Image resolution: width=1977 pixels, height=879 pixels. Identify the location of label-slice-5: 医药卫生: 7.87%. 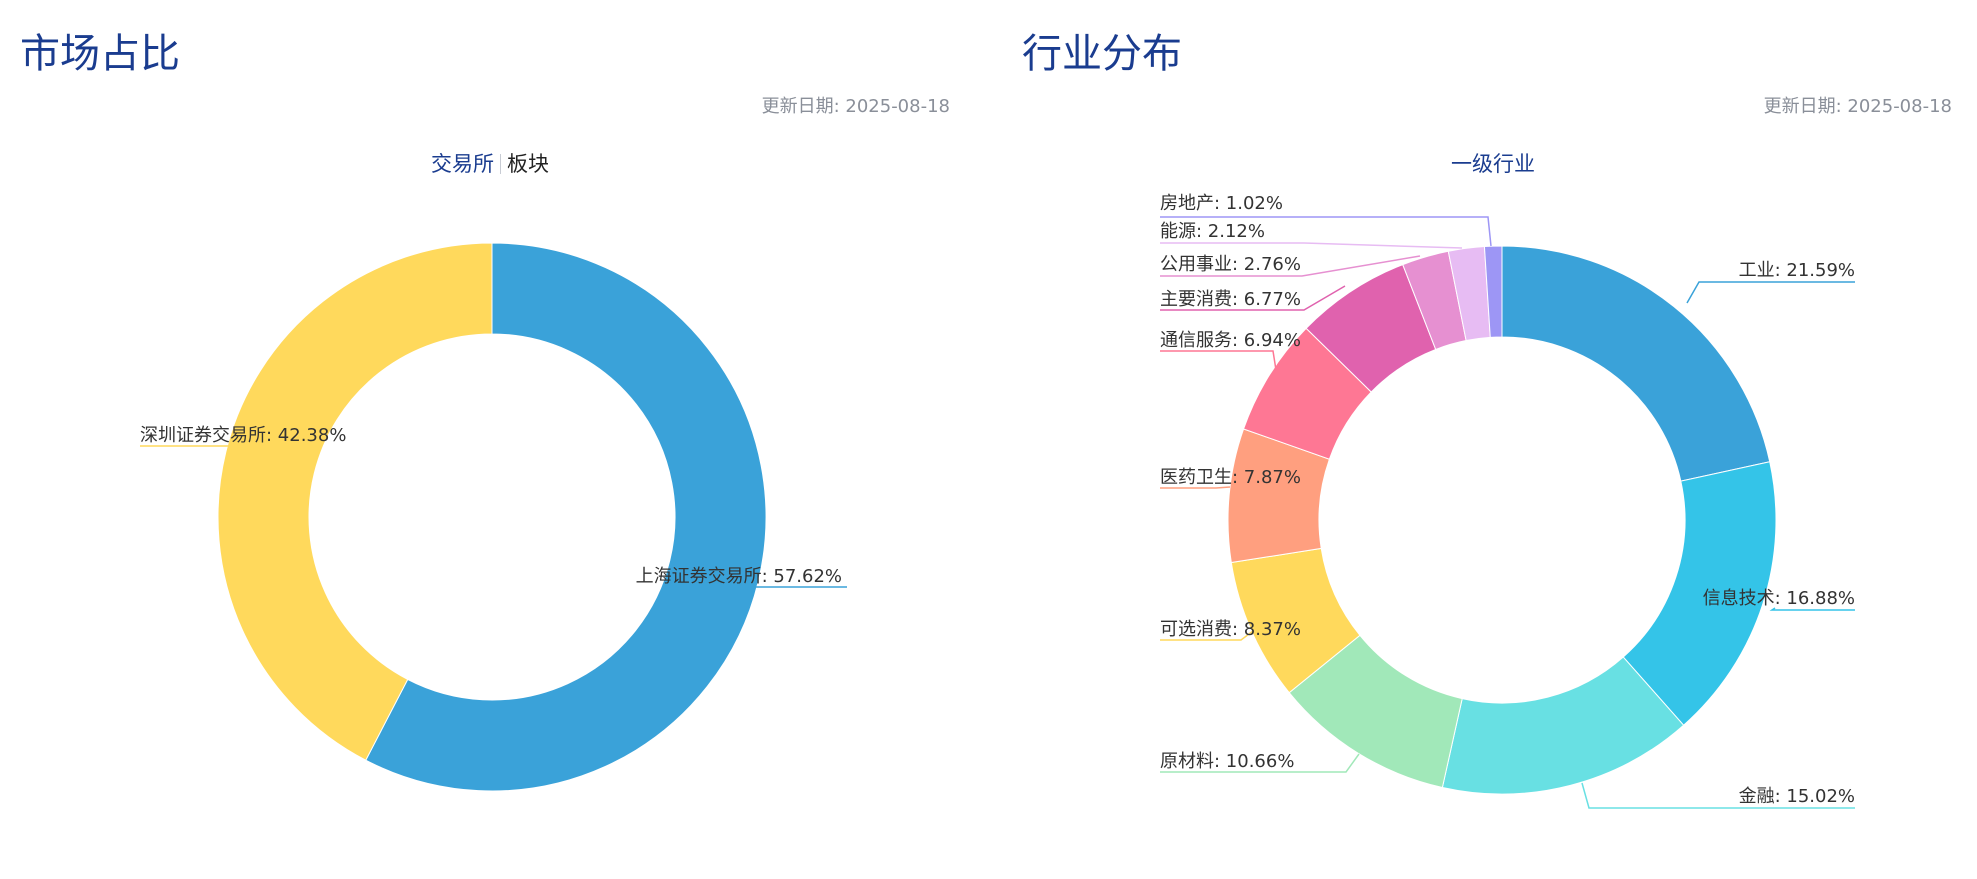
(1230, 478).